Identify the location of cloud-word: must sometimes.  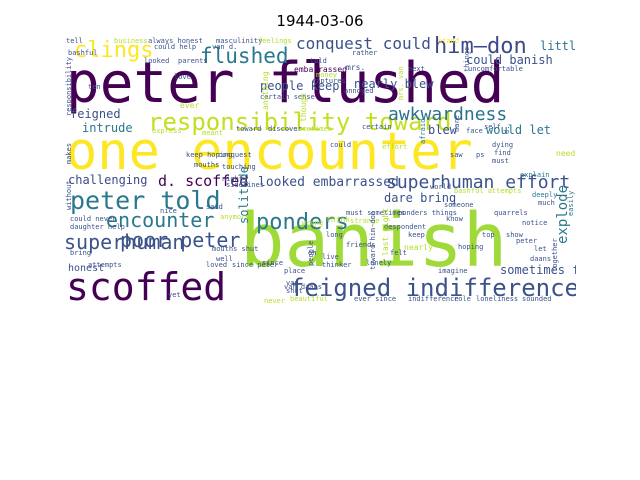
(376, 213).